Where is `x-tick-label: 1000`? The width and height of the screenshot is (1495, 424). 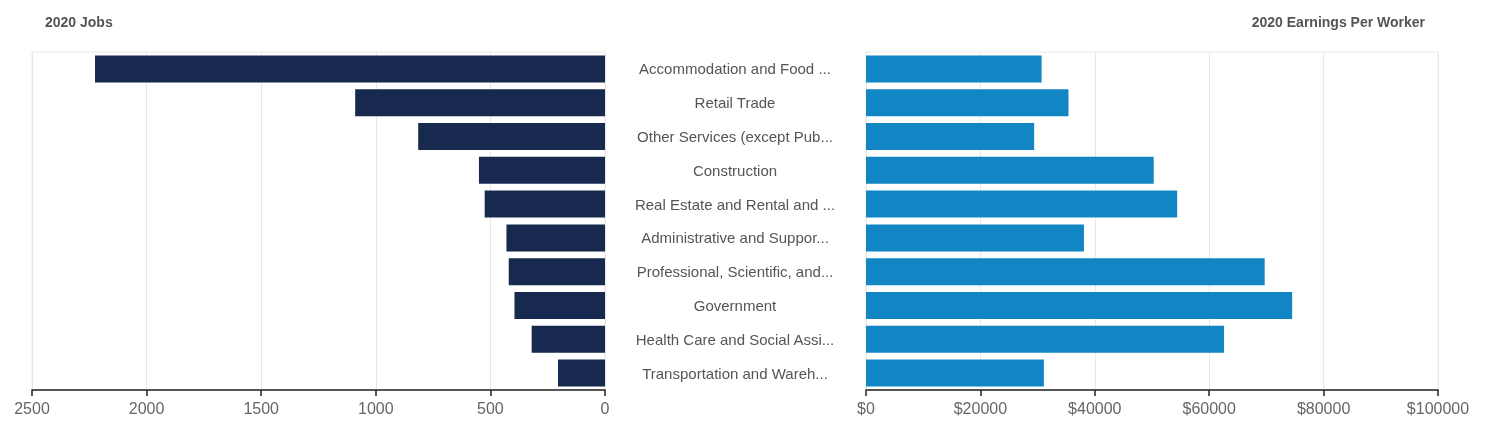
x-tick-label: 1000 is located at coordinates (376, 408).